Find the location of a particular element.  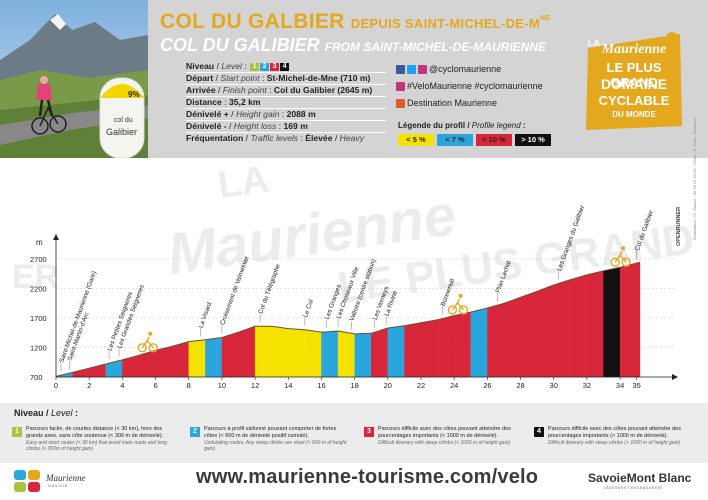

social-hashtags: #VeloMaurienne #cyclomaurienne is located at coordinates (469, 86).